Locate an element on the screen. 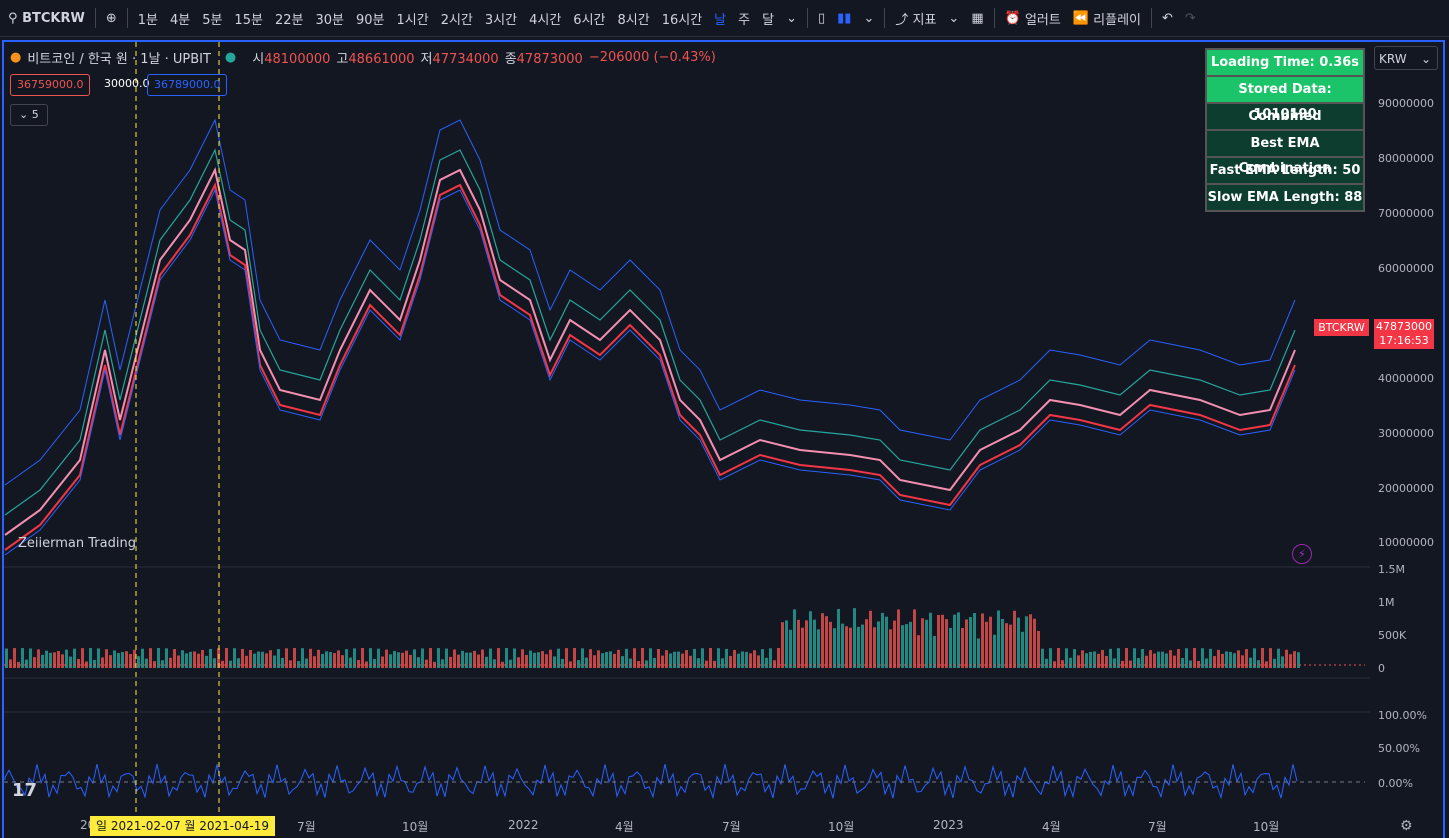 Image resolution: width=1449 pixels, height=838 pixels. legend-collapse-button: ⌄ 5 is located at coordinates (29, 115).